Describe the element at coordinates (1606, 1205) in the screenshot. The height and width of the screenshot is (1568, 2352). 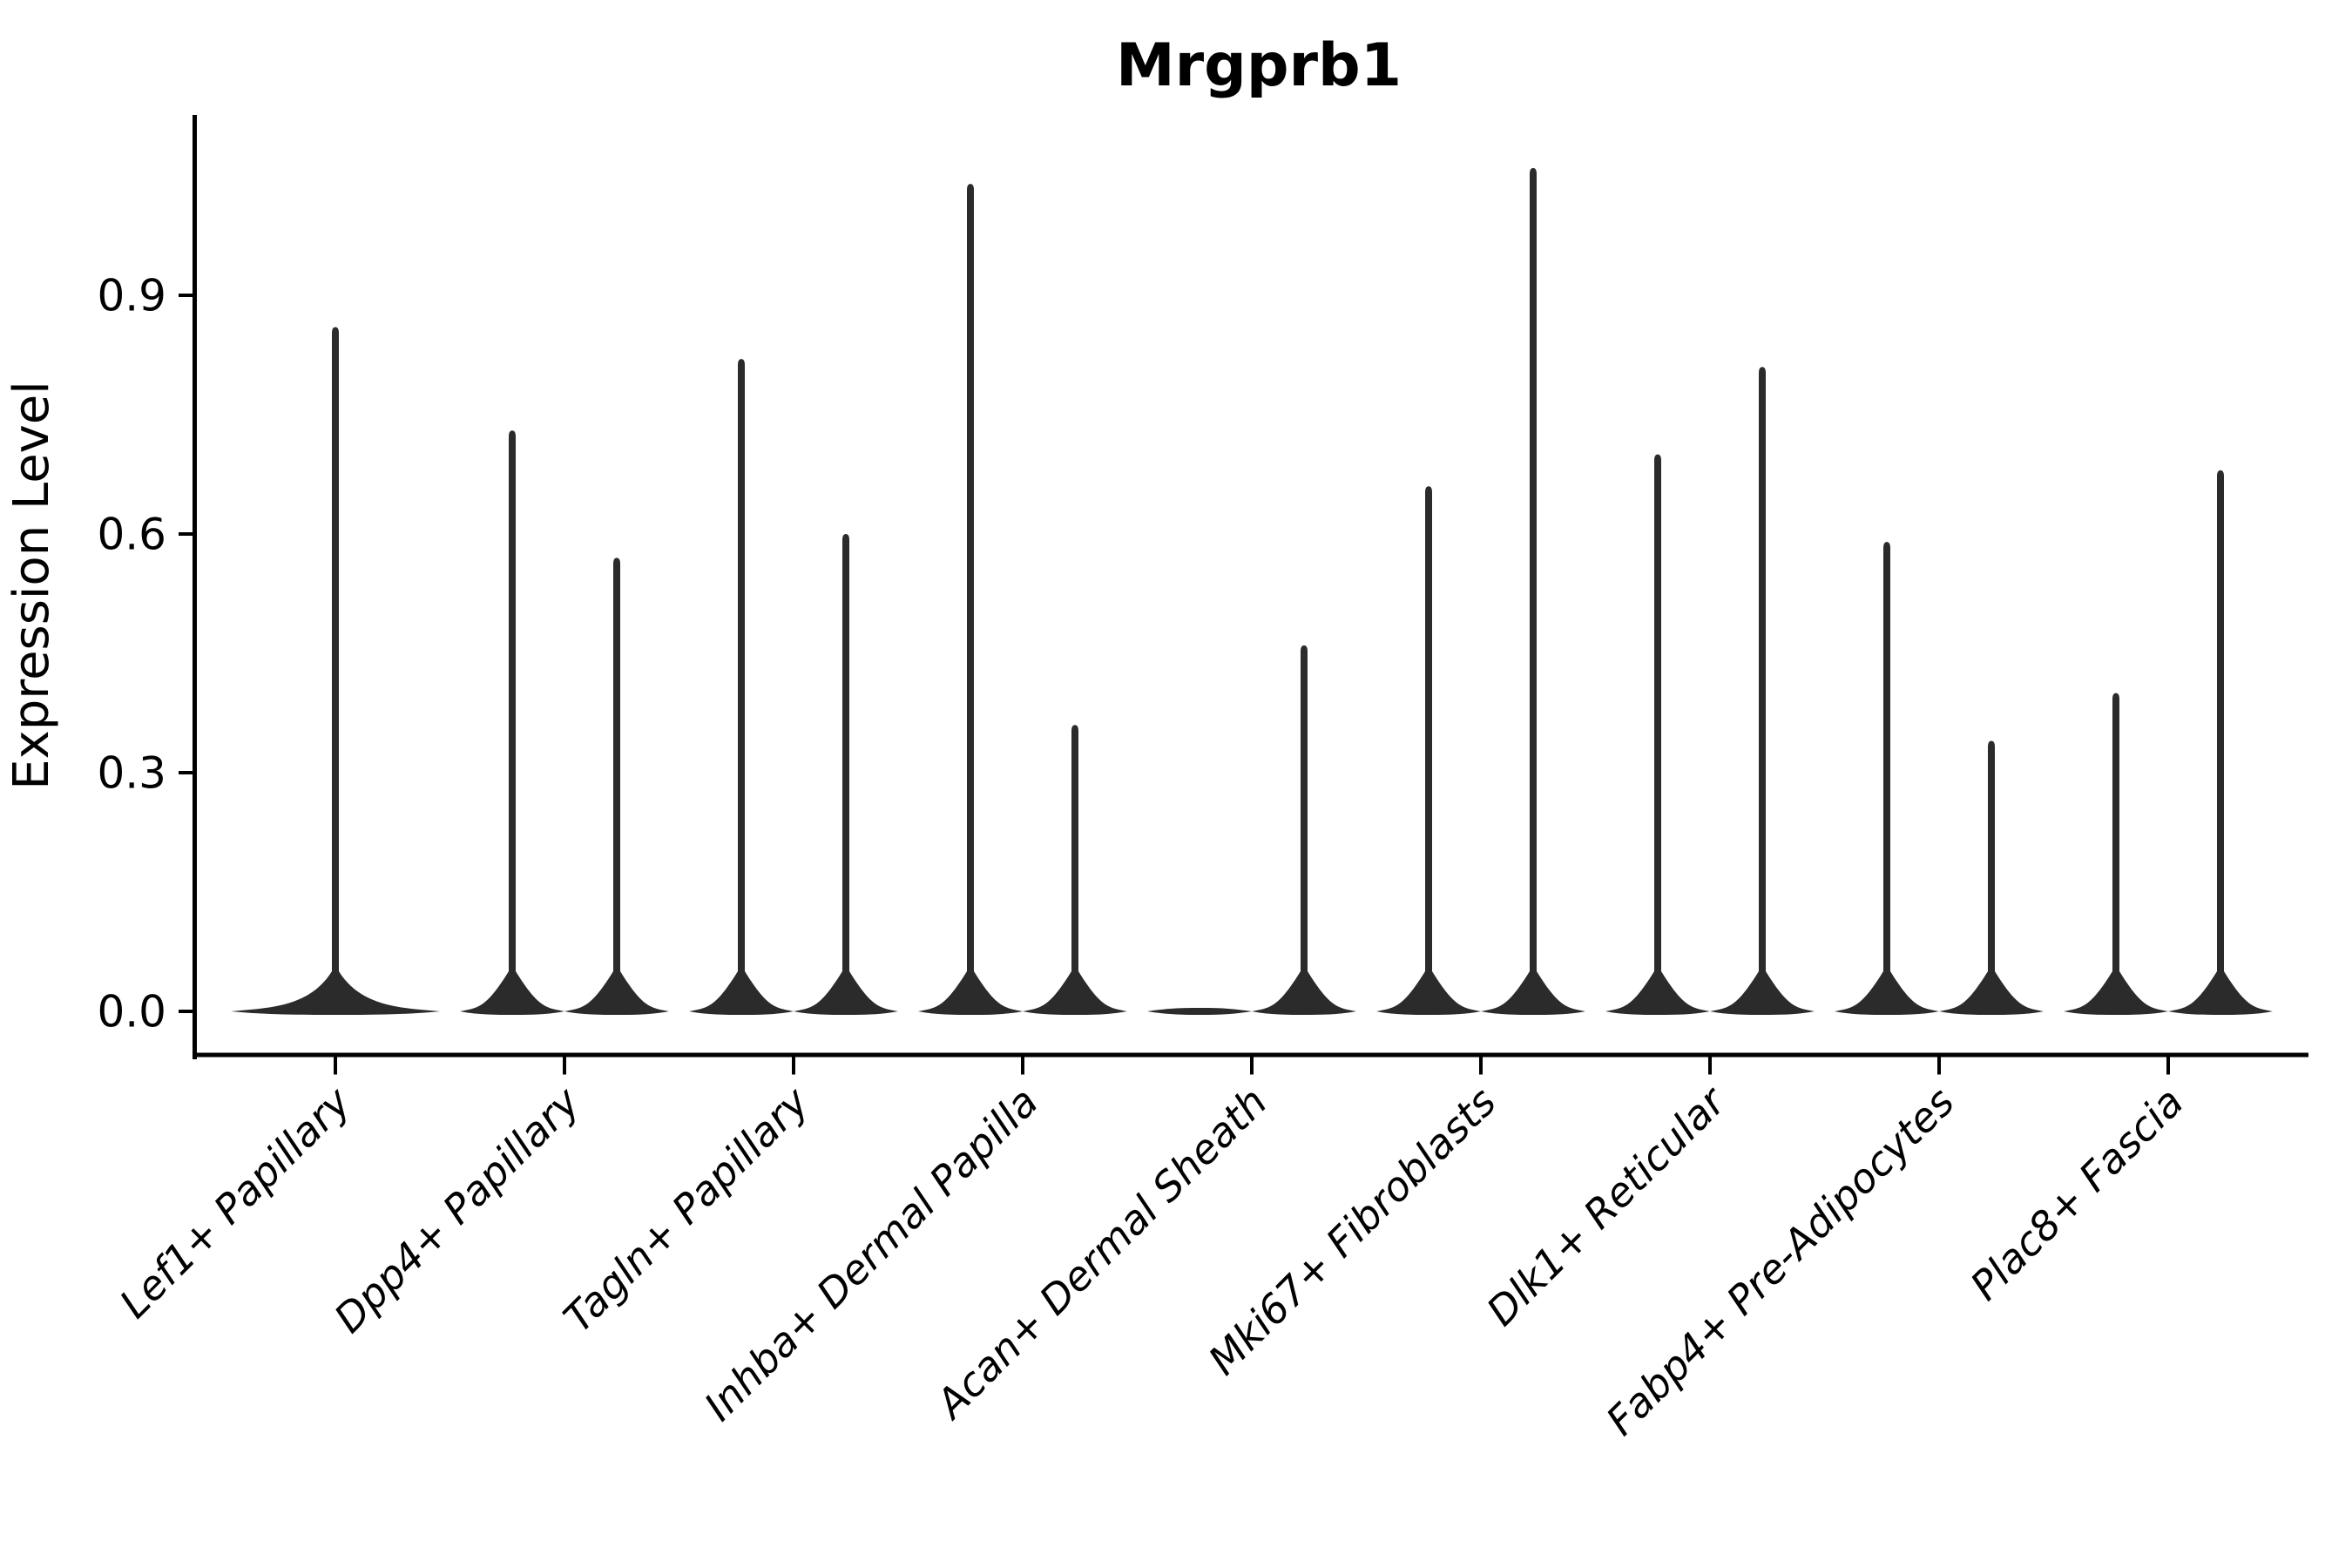
I see `x-tick-label-6: Dlk1+ Reticular` at that location.